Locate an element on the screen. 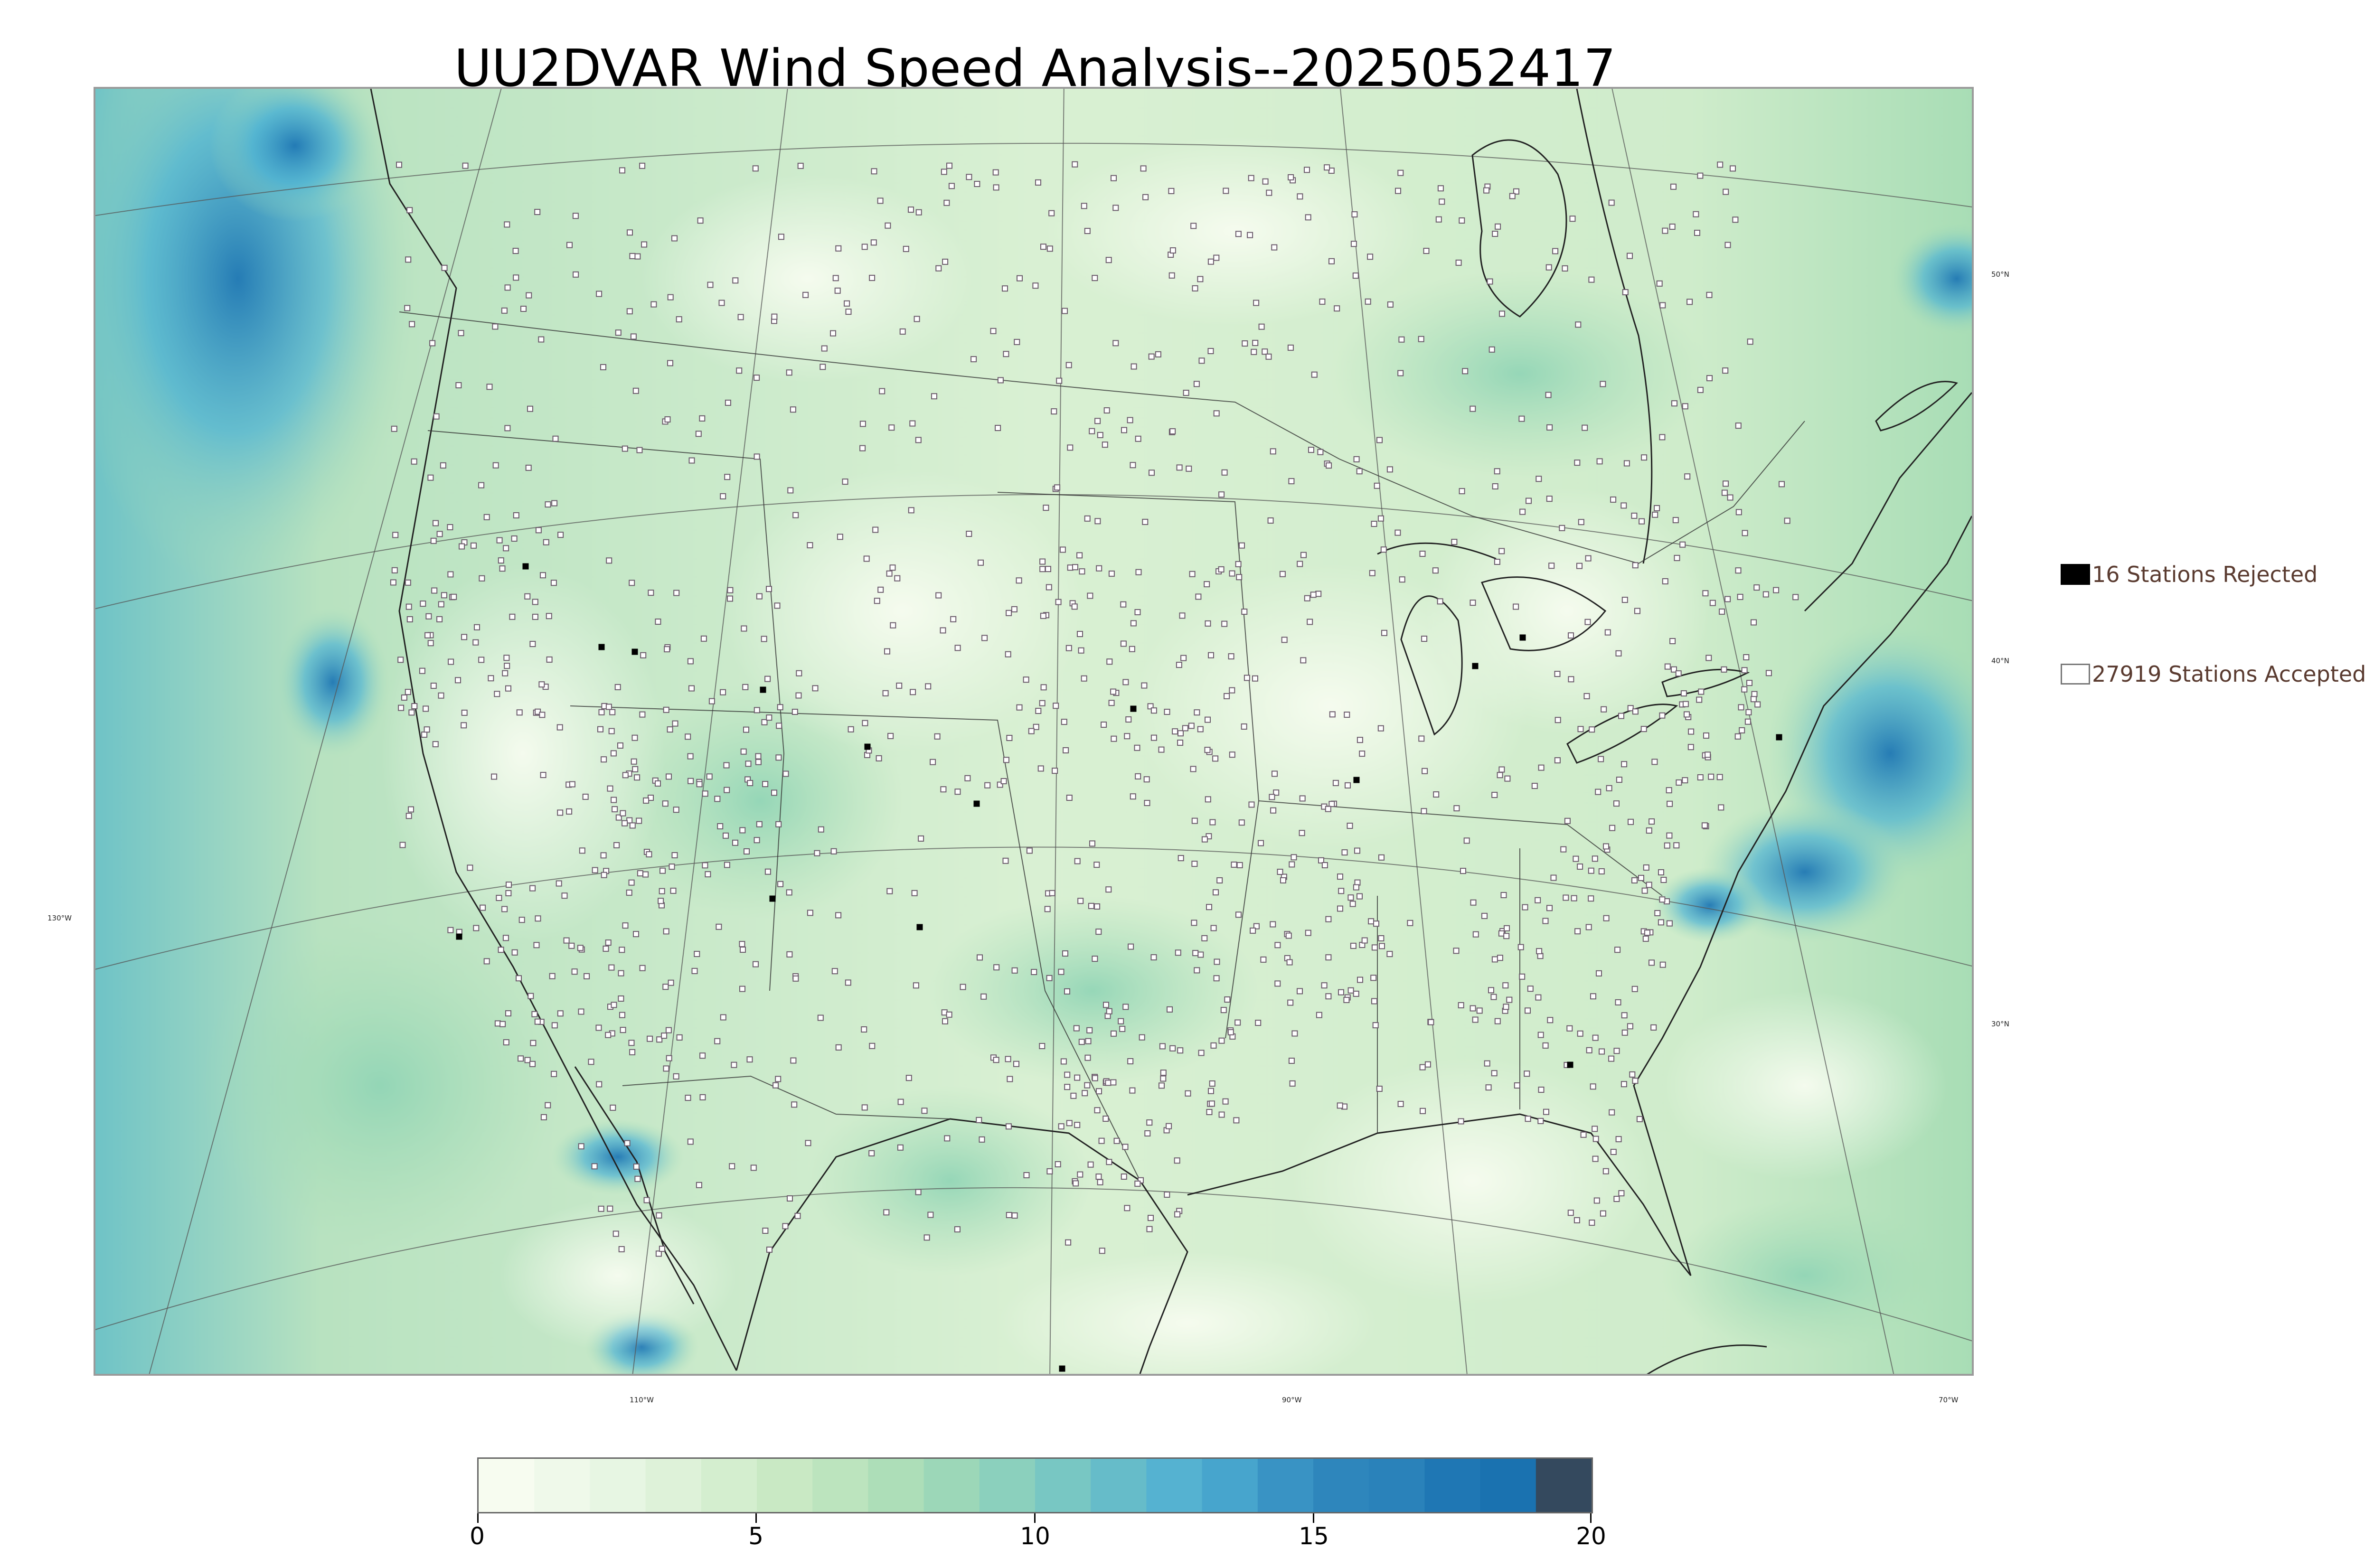 The height and width of the screenshot is (1568, 2374). wind-speed-region is located at coordinates (617, 1276).